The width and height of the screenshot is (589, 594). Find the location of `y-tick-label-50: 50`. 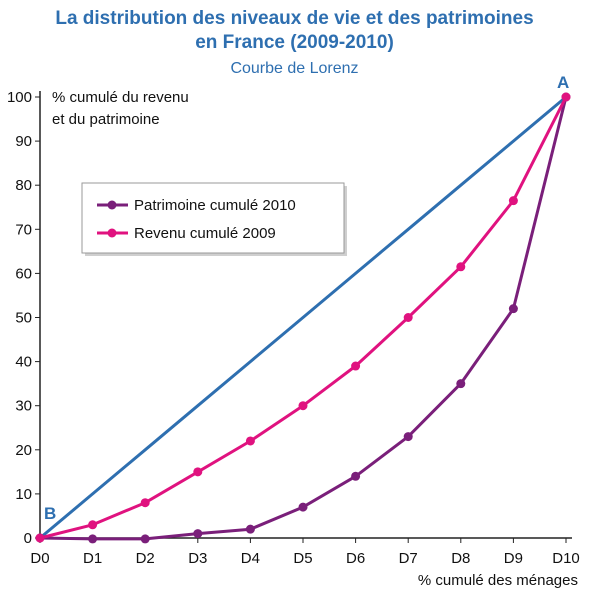

y-tick-label-50: 50 is located at coordinates (23, 318).